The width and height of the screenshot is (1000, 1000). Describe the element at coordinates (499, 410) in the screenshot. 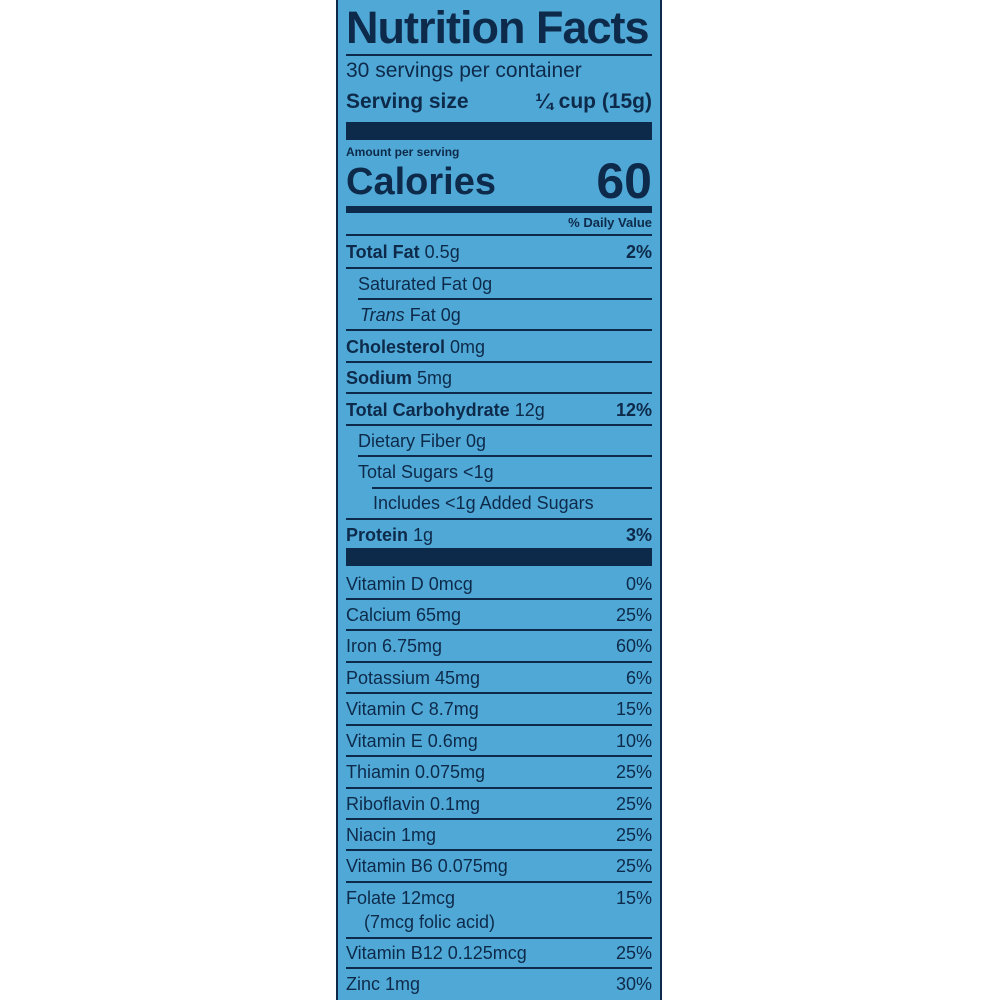

I see `nutrient-row-total-carbohydrate: Total Carbohydrate 12g 12%` at that location.